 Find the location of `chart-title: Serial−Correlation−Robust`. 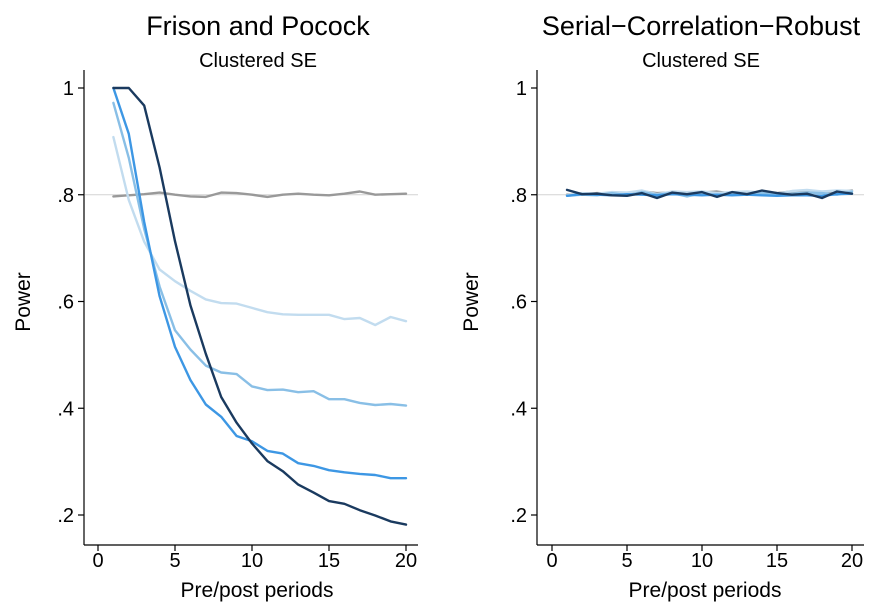

chart-title: Serial−Correlation−Robust is located at coordinates (701, 26).